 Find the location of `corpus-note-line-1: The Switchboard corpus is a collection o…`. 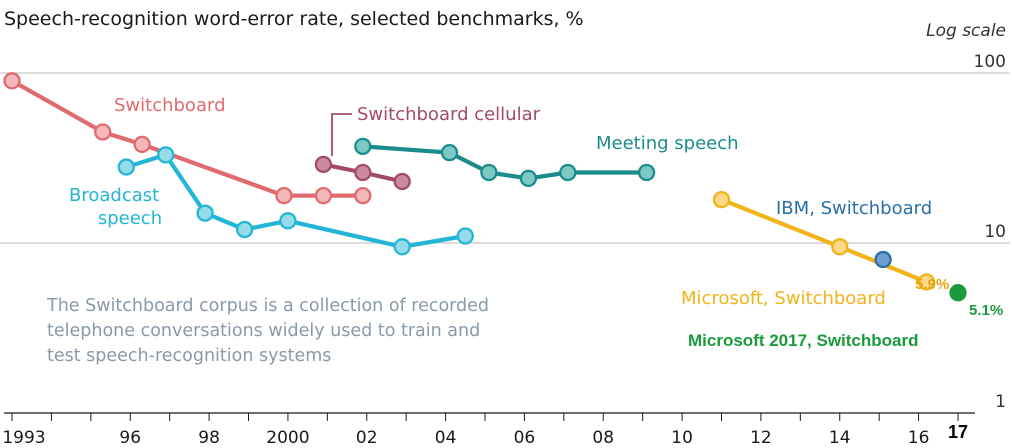

corpus-note-line-1: The Switchboard corpus is a collection o… is located at coordinates (267, 306).